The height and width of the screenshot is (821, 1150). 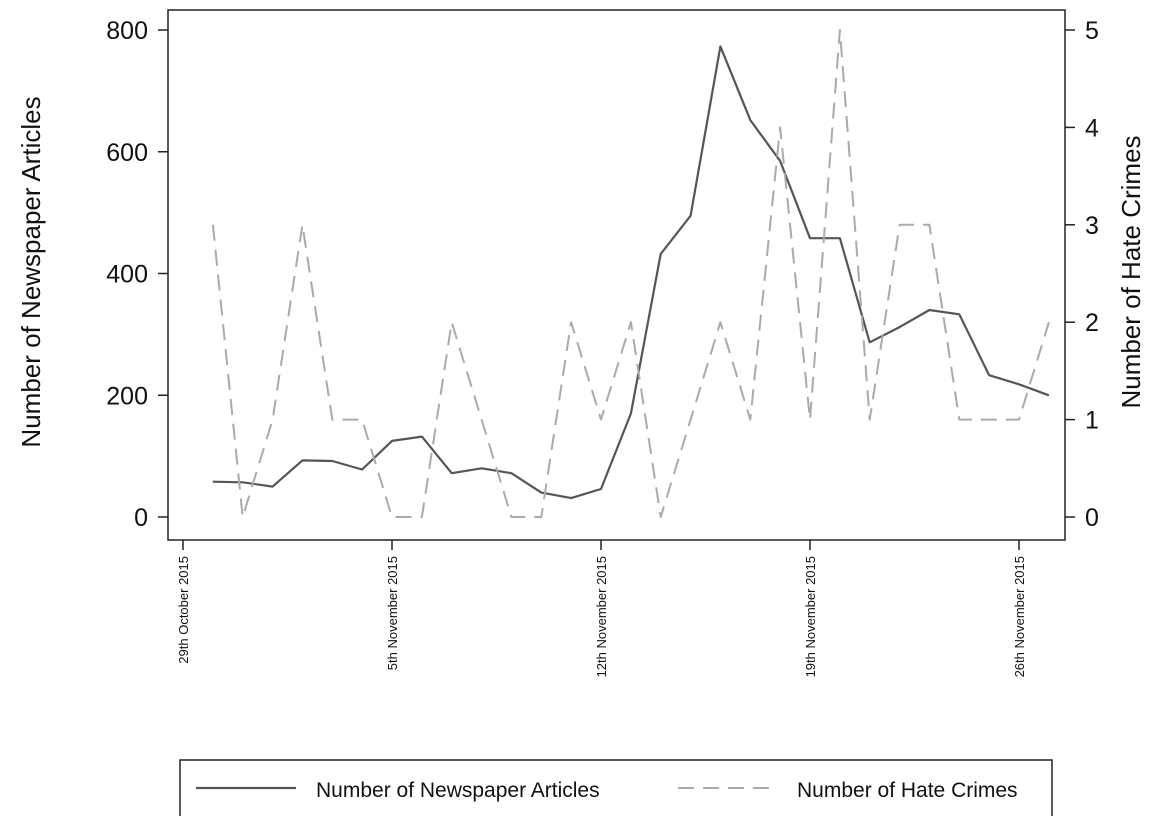 I want to click on y-right-axis-title: Number of Hate Crimes, so click(x=1131, y=271).